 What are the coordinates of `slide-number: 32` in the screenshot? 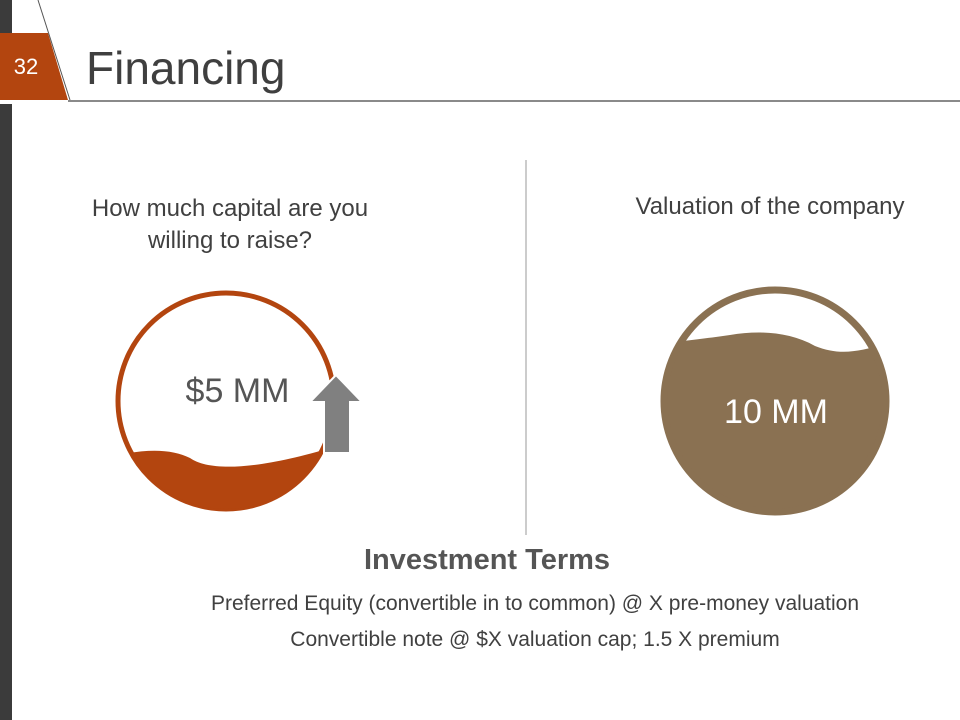 It's located at (26, 66).